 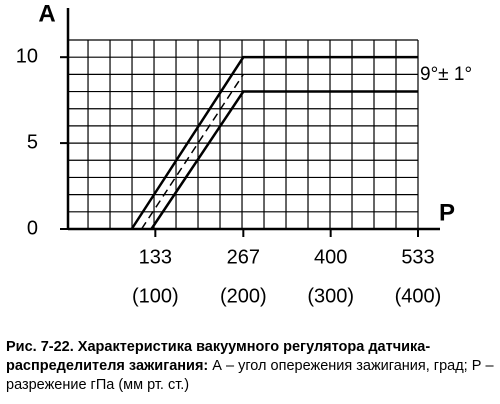 I want to click on x-secondary-label: (400), so click(x=418, y=296).